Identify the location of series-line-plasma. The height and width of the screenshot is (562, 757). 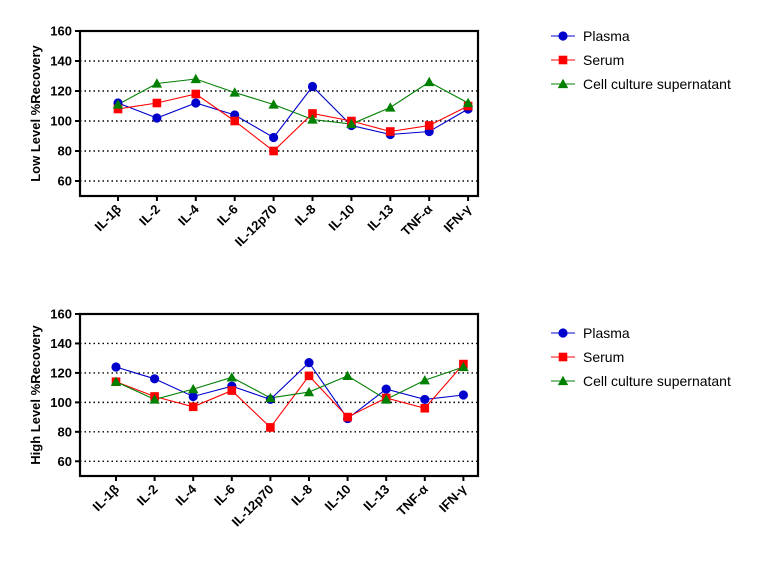
(289, 390).